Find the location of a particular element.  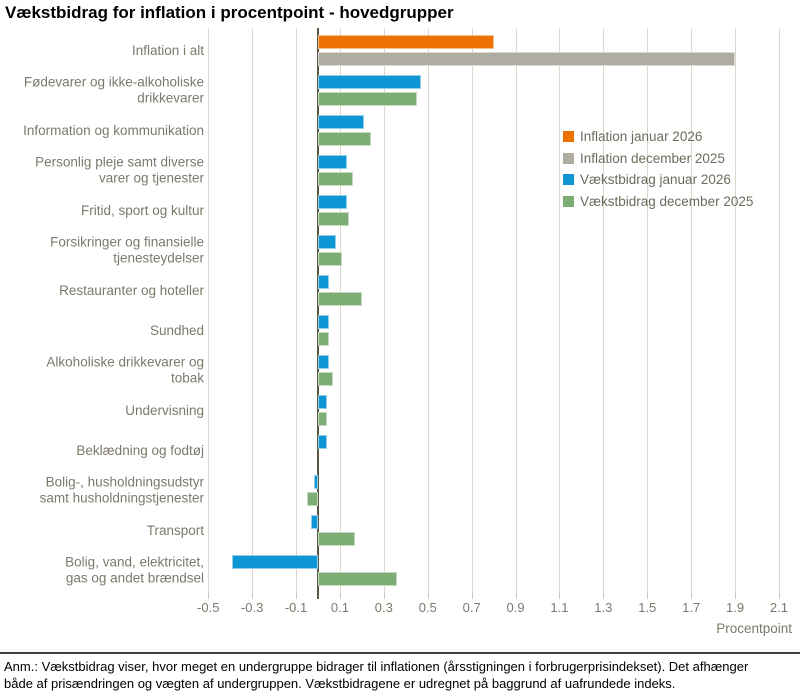

category-label: Information og kommunikation is located at coordinates (113, 130).